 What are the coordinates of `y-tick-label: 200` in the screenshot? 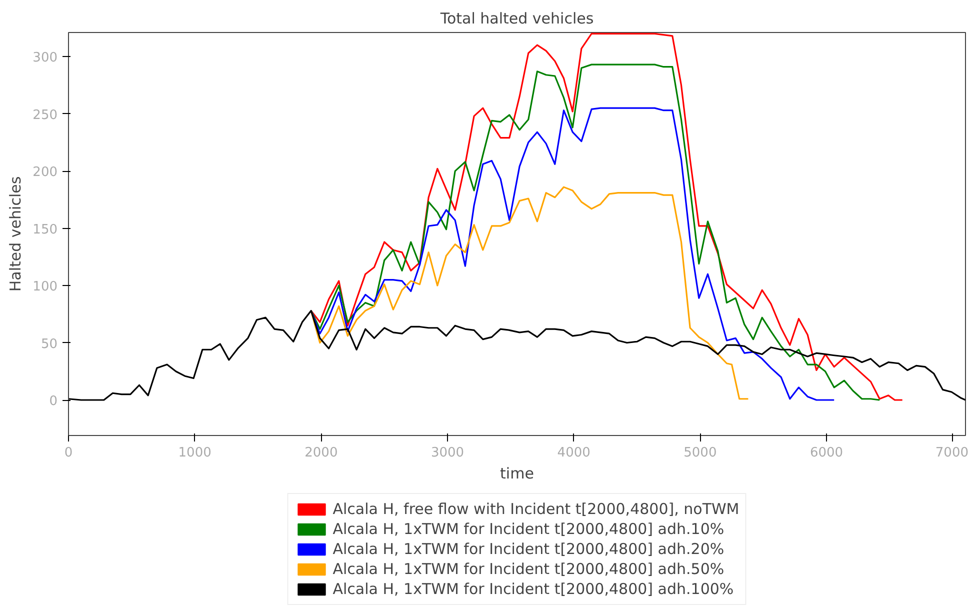 It's located at (45, 172).